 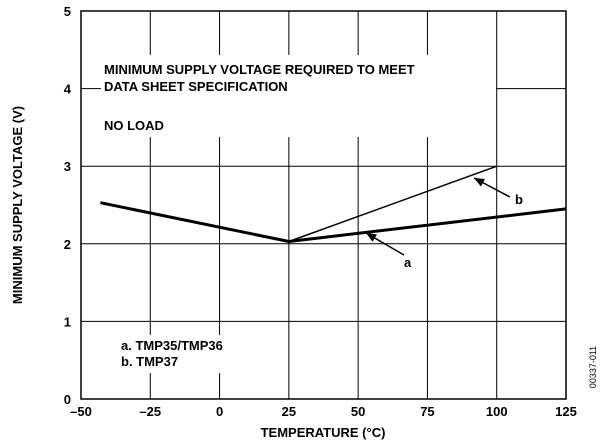 I want to click on annotation-line1: MINIMUM SUPPLY VOLTAGE REQUIRED TO MEET, so click(x=259, y=69).